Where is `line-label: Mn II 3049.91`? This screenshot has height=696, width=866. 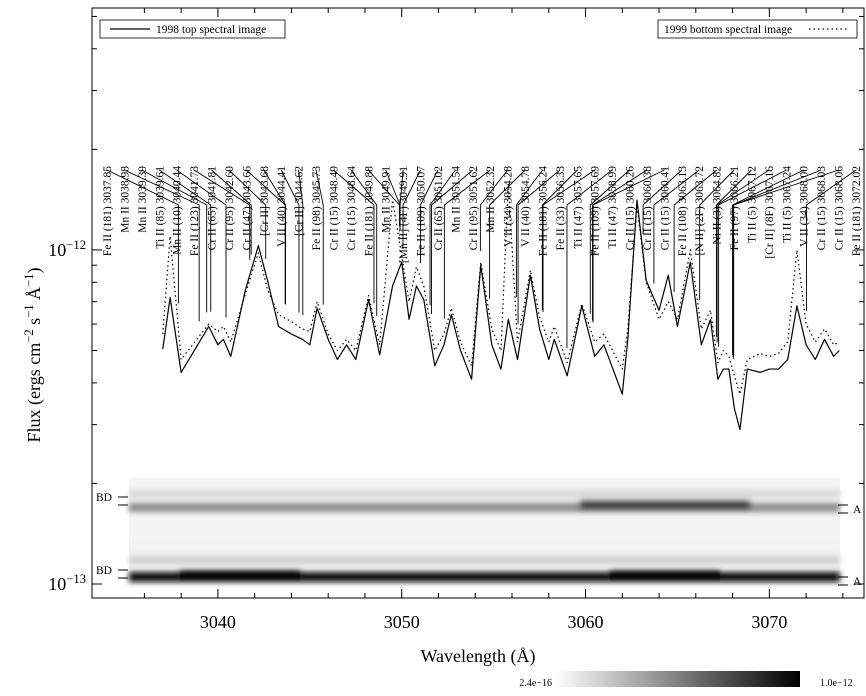
line-label: Mn II 3049.91 is located at coordinates (387, 199).